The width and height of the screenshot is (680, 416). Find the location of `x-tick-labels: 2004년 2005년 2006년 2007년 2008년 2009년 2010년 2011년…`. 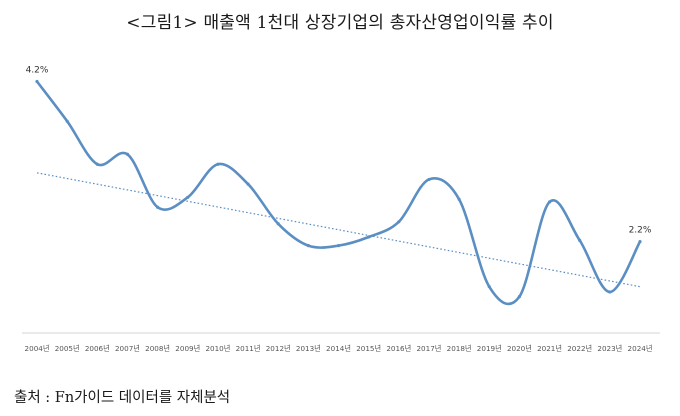

x-tick-labels: 2004년 2005년 2006년 2007년 2008년 2009년 2010년 2011년… is located at coordinates (339, 348).